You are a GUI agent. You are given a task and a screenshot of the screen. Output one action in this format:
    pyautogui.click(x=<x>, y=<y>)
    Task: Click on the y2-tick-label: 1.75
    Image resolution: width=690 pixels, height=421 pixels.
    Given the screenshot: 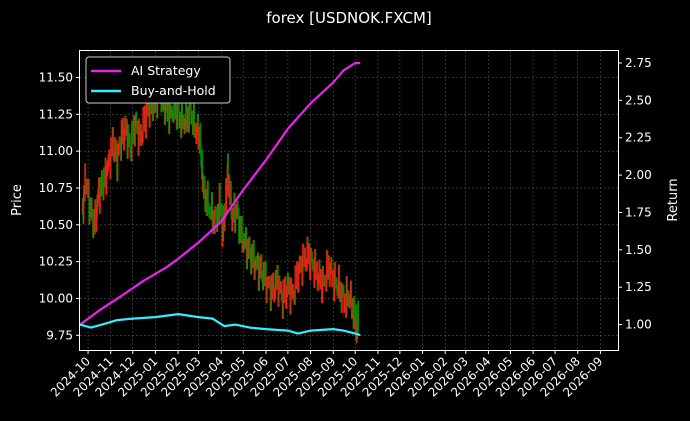 What is the action you would take?
    pyautogui.click(x=638, y=212)
    